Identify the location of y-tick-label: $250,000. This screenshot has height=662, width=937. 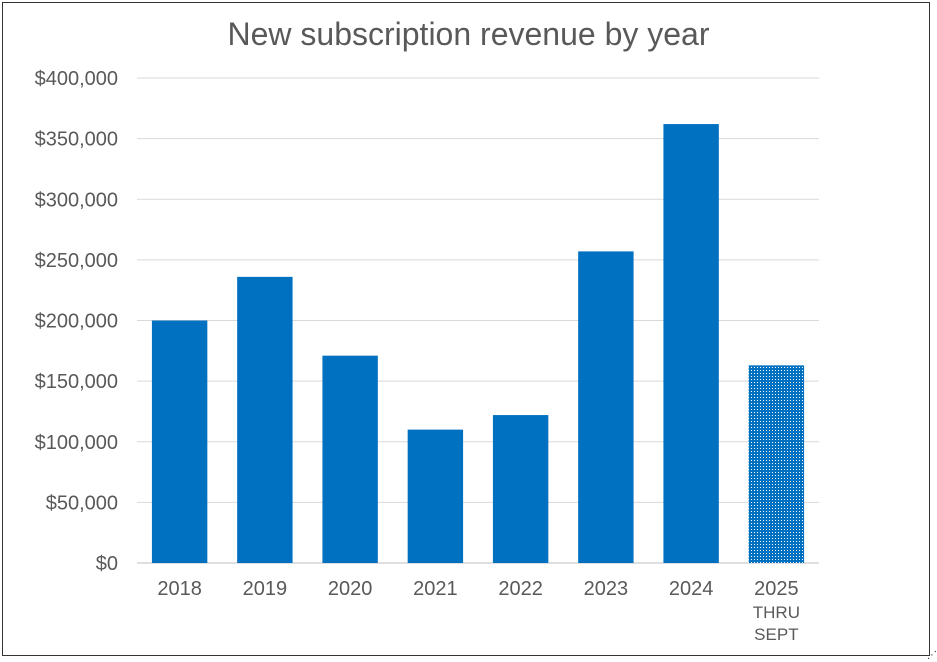
(76, 261).